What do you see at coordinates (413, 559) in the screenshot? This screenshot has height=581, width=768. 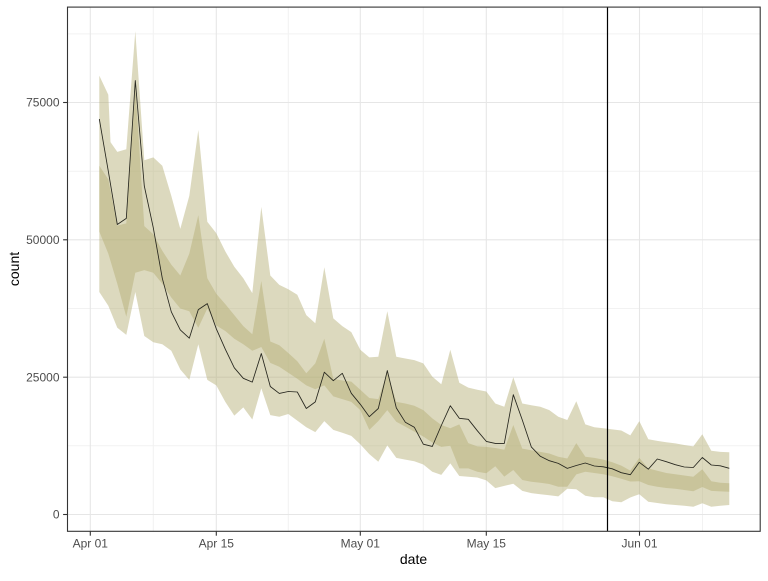 I see `svg-text: date` at bounding box center [413, 559].